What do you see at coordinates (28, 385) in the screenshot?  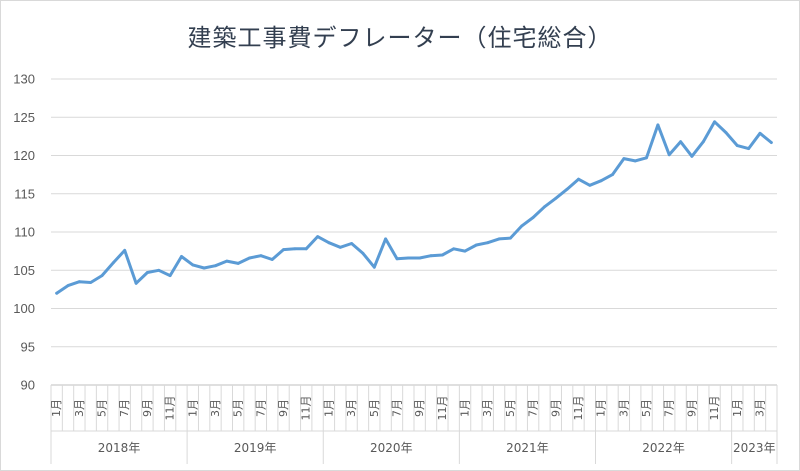 I see `y-tick-label: 90` at bounding box center [28, 385].